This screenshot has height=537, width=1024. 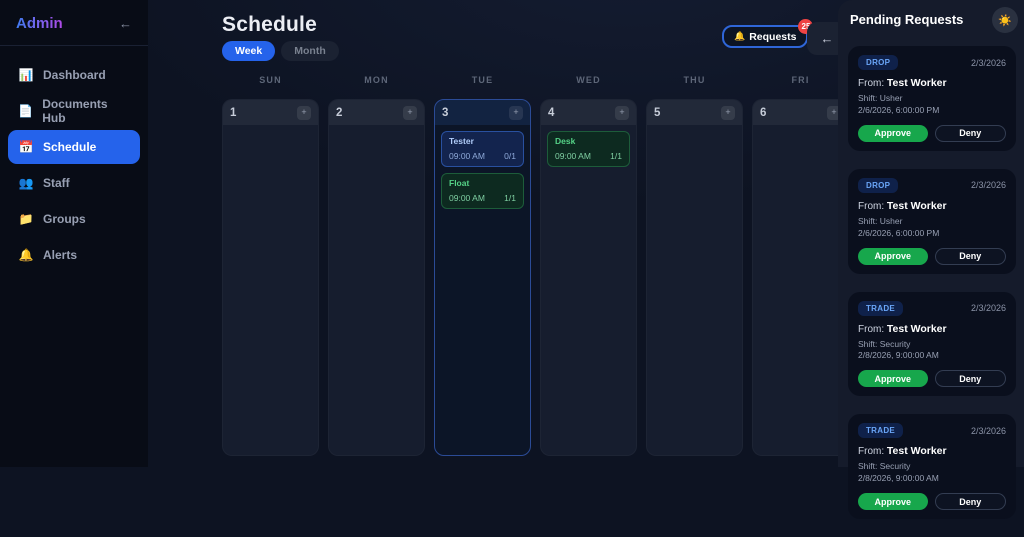 What do you see at coordinates (39, 23) in the screenshot?
I see `brand-logo: Admin` at bounding box center [39, 23].